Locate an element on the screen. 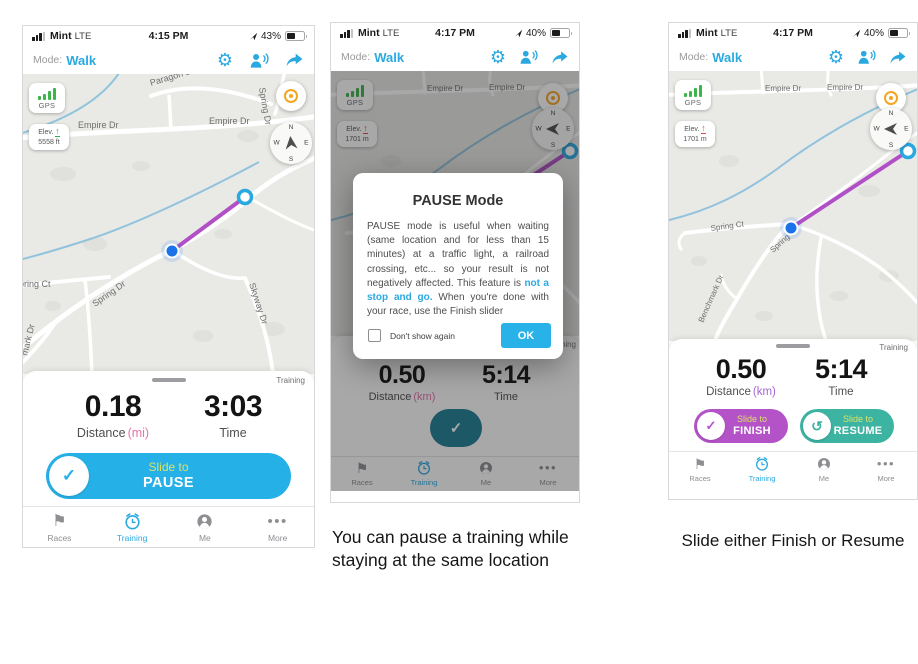 This screenshot has width=918, height=664. elevation-down-icon: ↑ is located at coordinates (365, 128).